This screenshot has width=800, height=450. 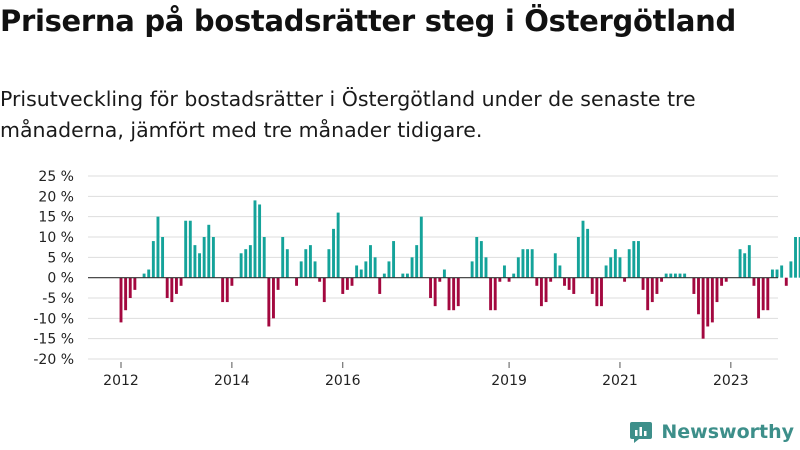 I want to click on newsworthy-logo: Newsworthy, so click(x=711, y=432).